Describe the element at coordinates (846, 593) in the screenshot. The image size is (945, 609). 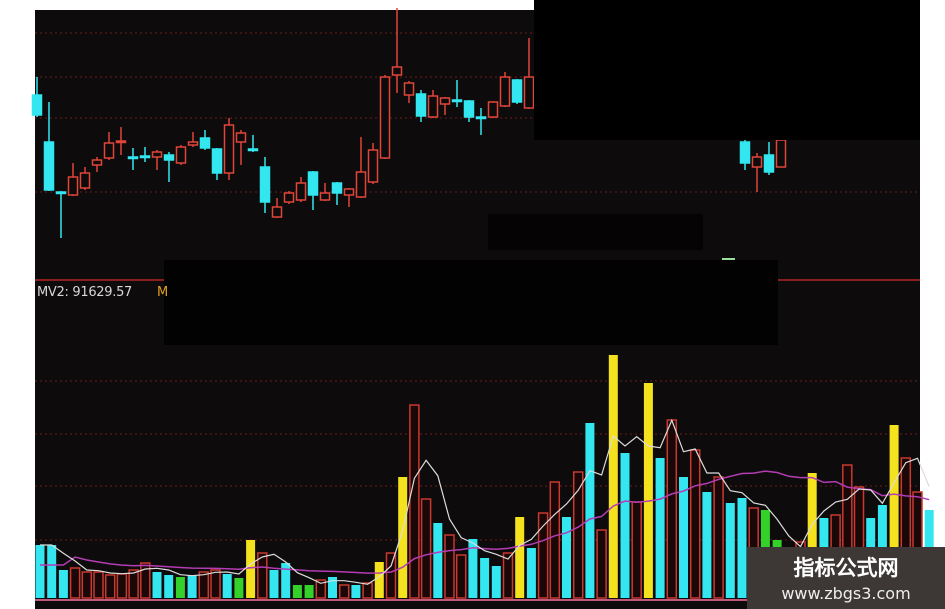
I see `watermark-url: www.zbgs3.com` at that location.